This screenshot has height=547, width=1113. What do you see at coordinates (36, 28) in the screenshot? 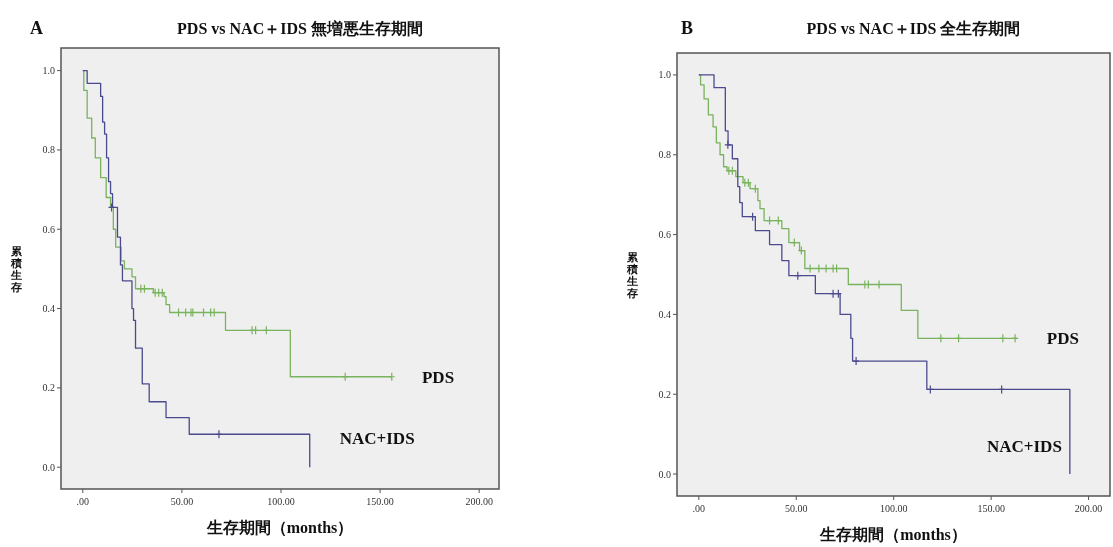
I see `text: A` at bounding box center [36, 28].